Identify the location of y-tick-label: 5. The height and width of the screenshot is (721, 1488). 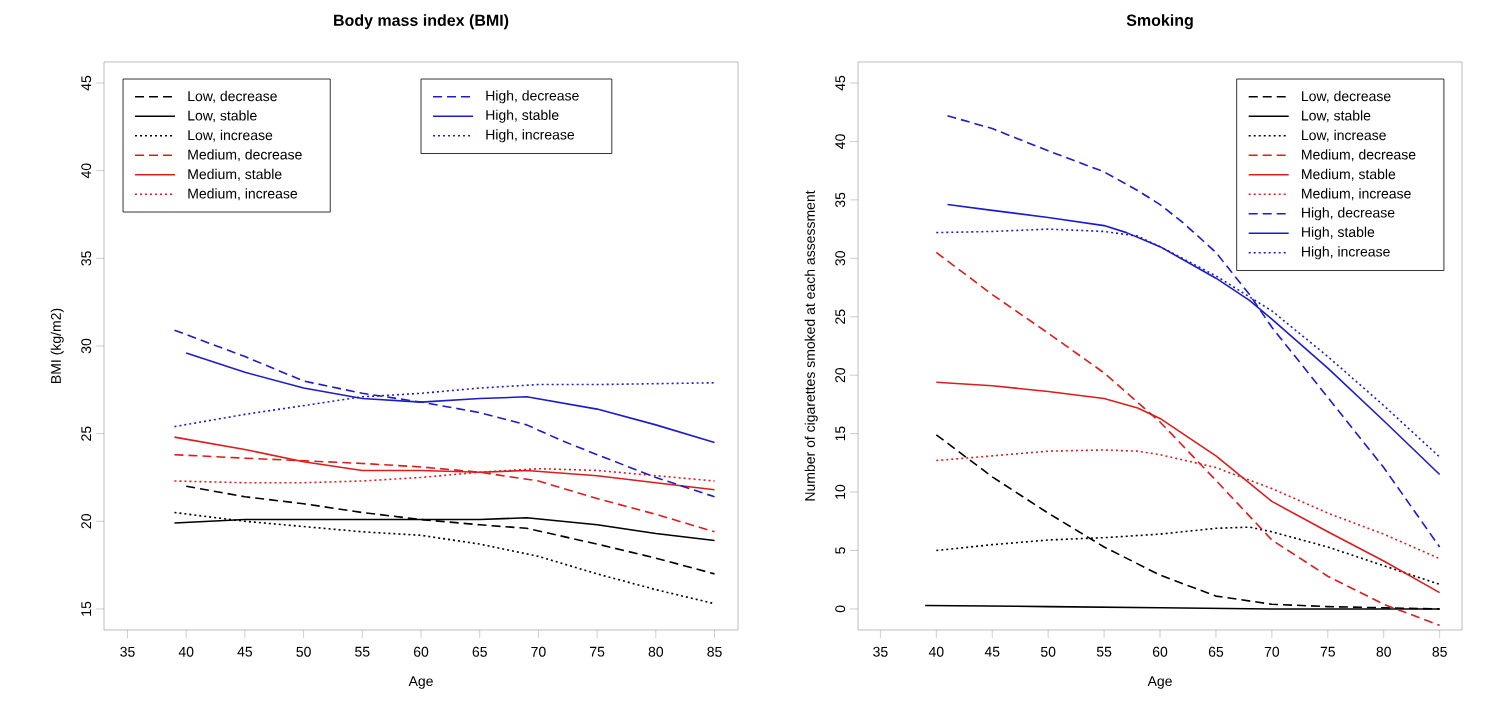
(840, 550).